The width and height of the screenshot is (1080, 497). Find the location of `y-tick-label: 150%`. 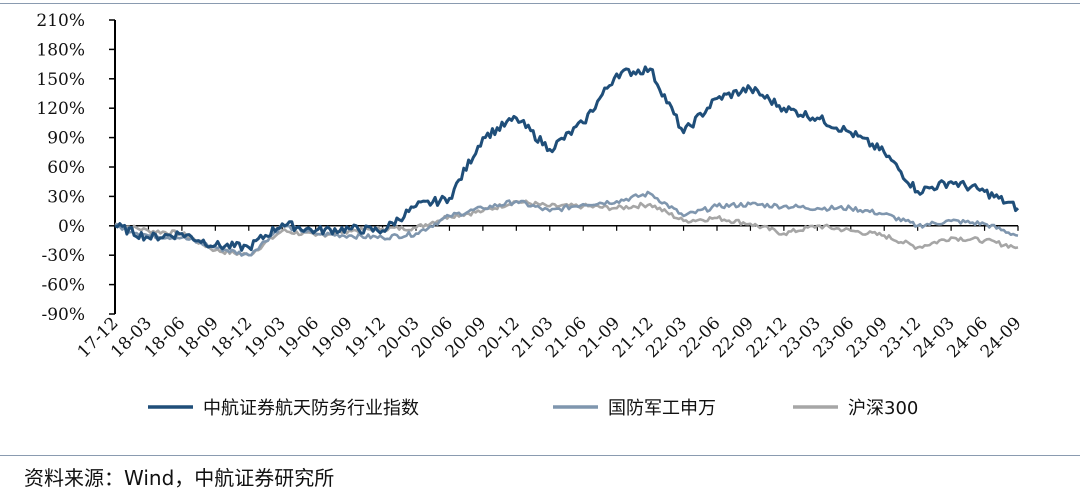

y-tick-label: 150% is located at coordinates (60, 80).